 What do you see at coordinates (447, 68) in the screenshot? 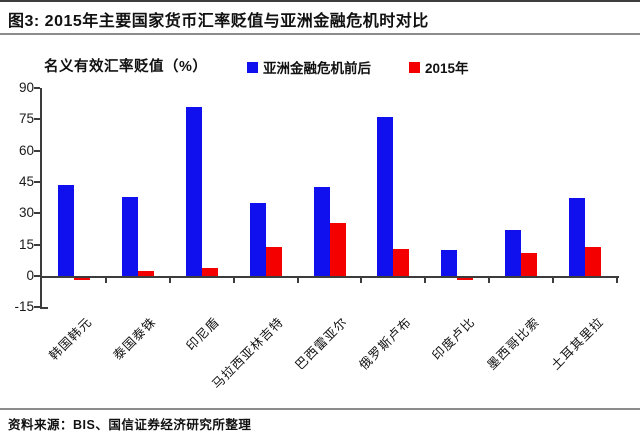
I see `legend-label-2015: 2015年` at bounding box center [447, 68].